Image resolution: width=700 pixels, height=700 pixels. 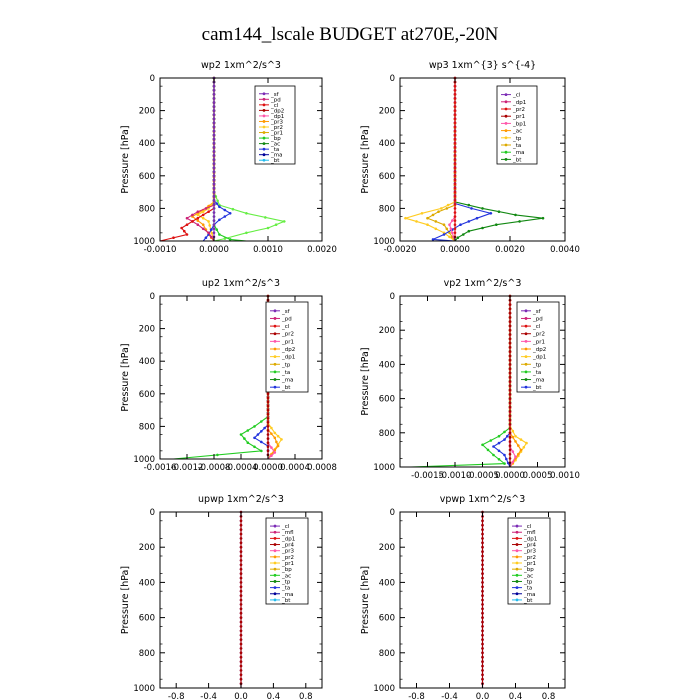 What do you see at coordinates (516, 696) in the screenshot?
I see `x-tick-label: 0.4` at bounding box center [516, 696].